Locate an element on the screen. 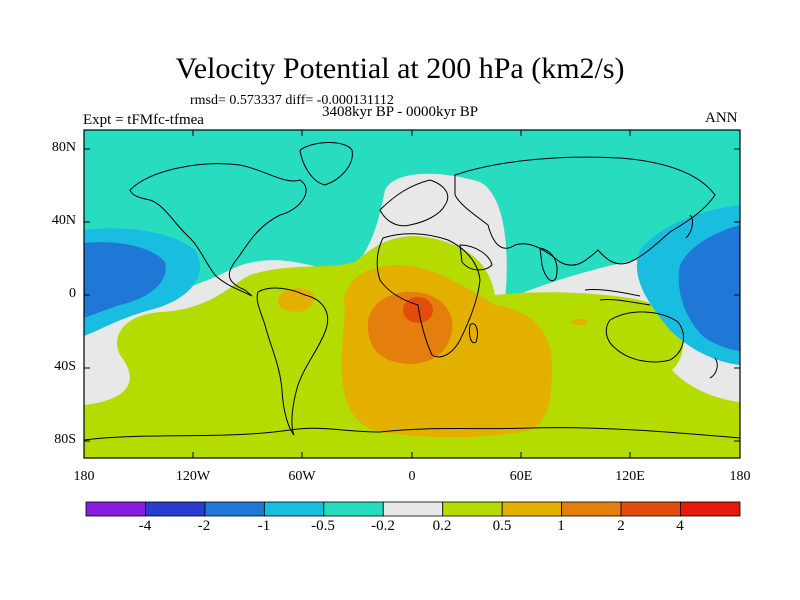 This screenshot has height=600, width=800. x-label-120e: 120E is located at coordinates (630, 476).